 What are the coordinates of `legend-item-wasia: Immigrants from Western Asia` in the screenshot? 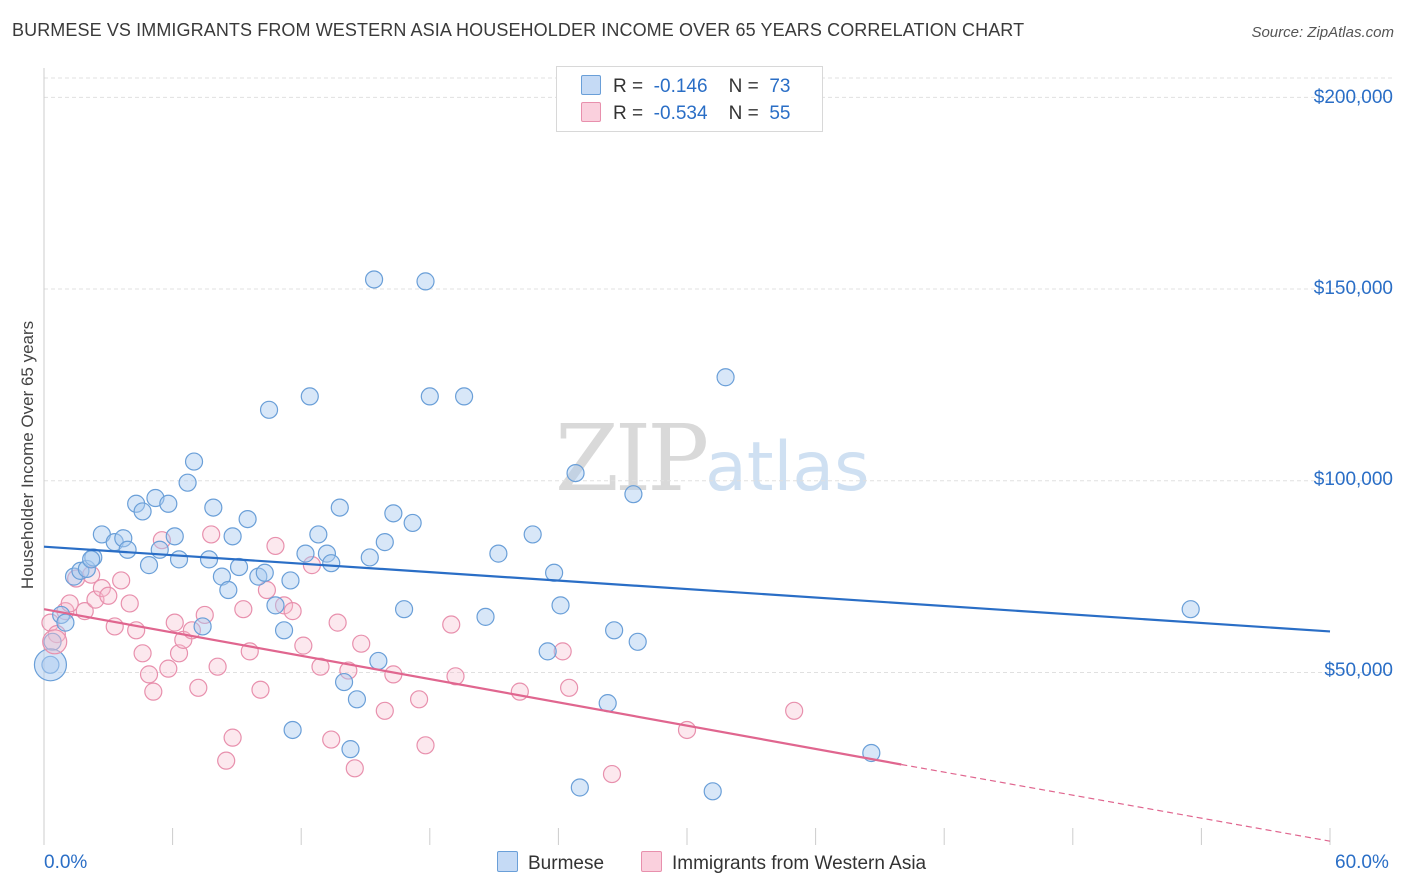 It's located at (783, 863).